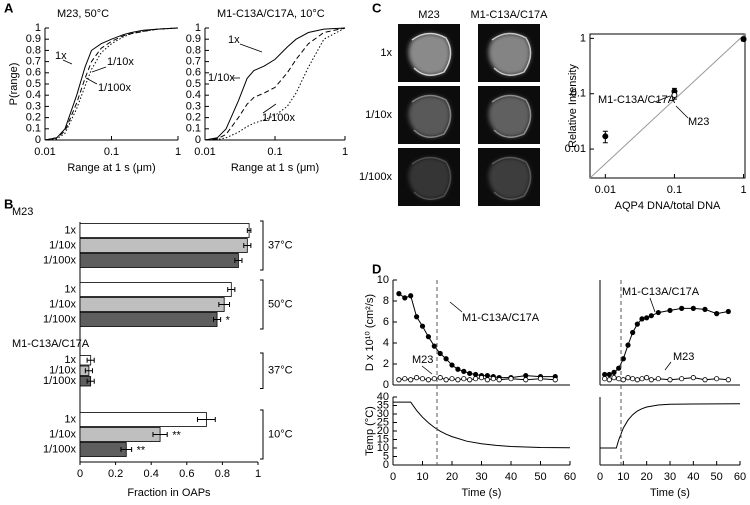 Image resolution: width=750 pixels, height=505 pixels. I want to click on y-tick-label: 10, so click(383, 280).